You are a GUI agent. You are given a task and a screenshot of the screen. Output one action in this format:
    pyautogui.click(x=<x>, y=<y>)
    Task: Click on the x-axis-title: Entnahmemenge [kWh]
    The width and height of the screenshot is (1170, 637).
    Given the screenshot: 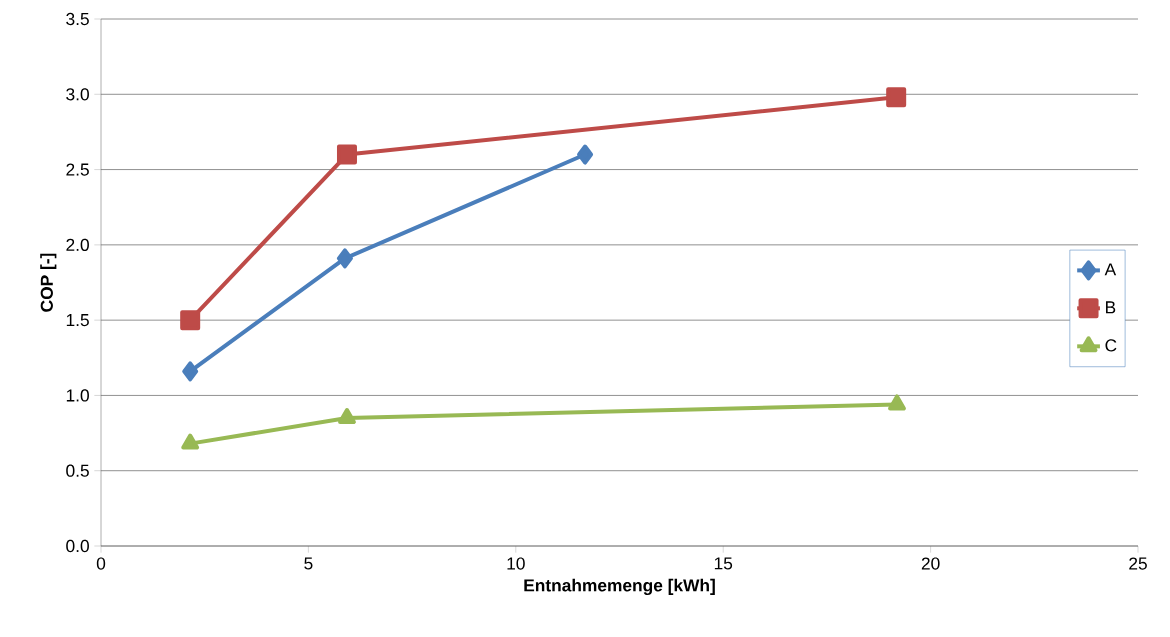 What is the action you would take?
    pyautogui.click(x=619, y=587)
    